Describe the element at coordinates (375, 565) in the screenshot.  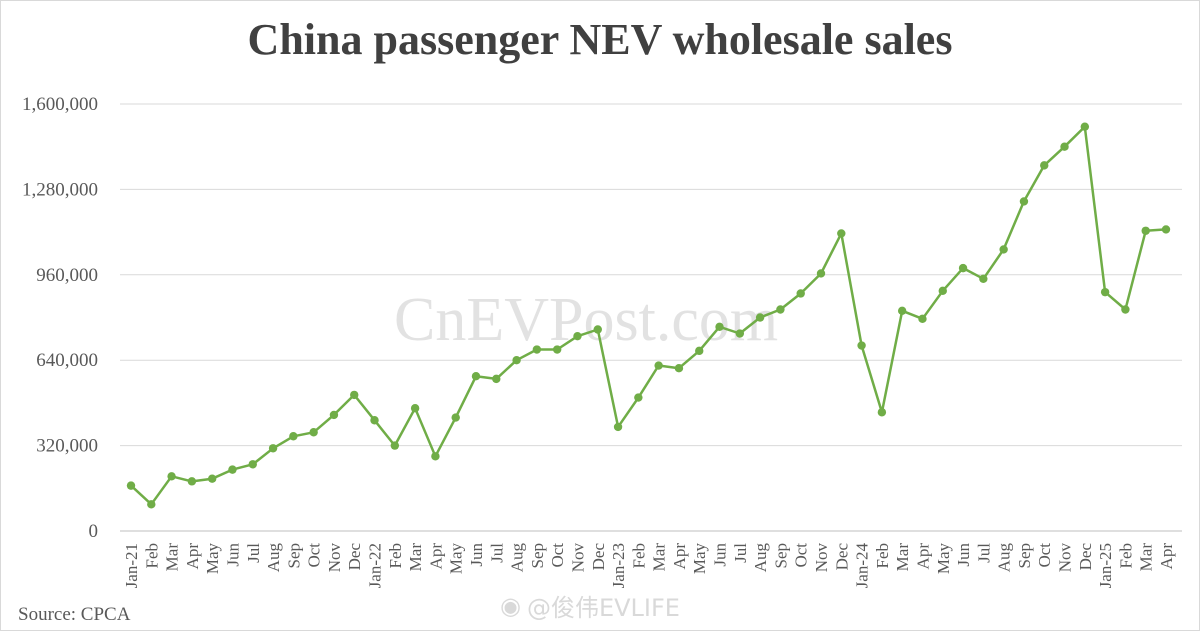
I see `x-tick-label: Jan-22` at that location.